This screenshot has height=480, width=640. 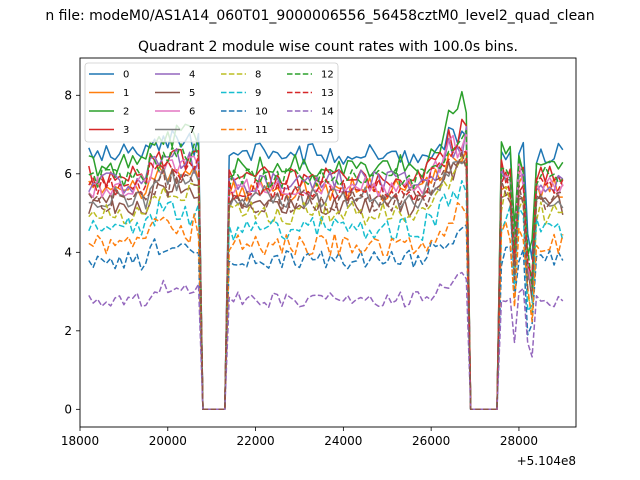 I want to click on y-tick-label: 8, so click(x=68, y=95).